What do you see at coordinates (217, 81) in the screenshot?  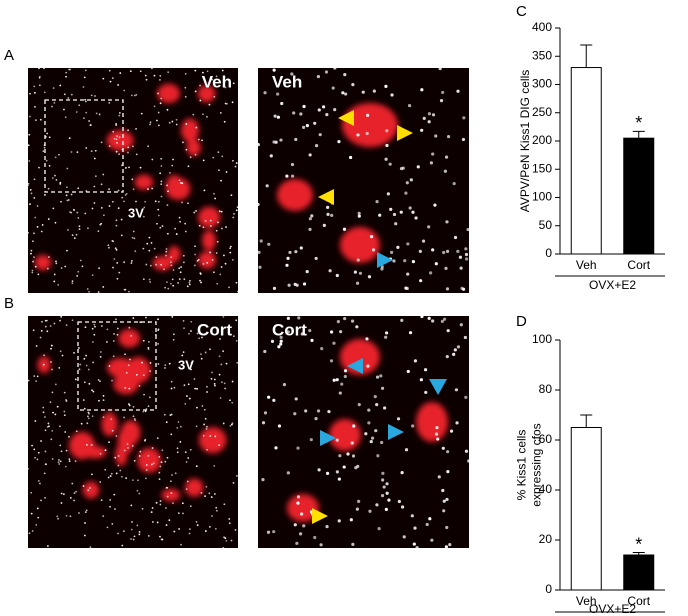 I see `image-title: Veh` at bounding box center [217, 81].